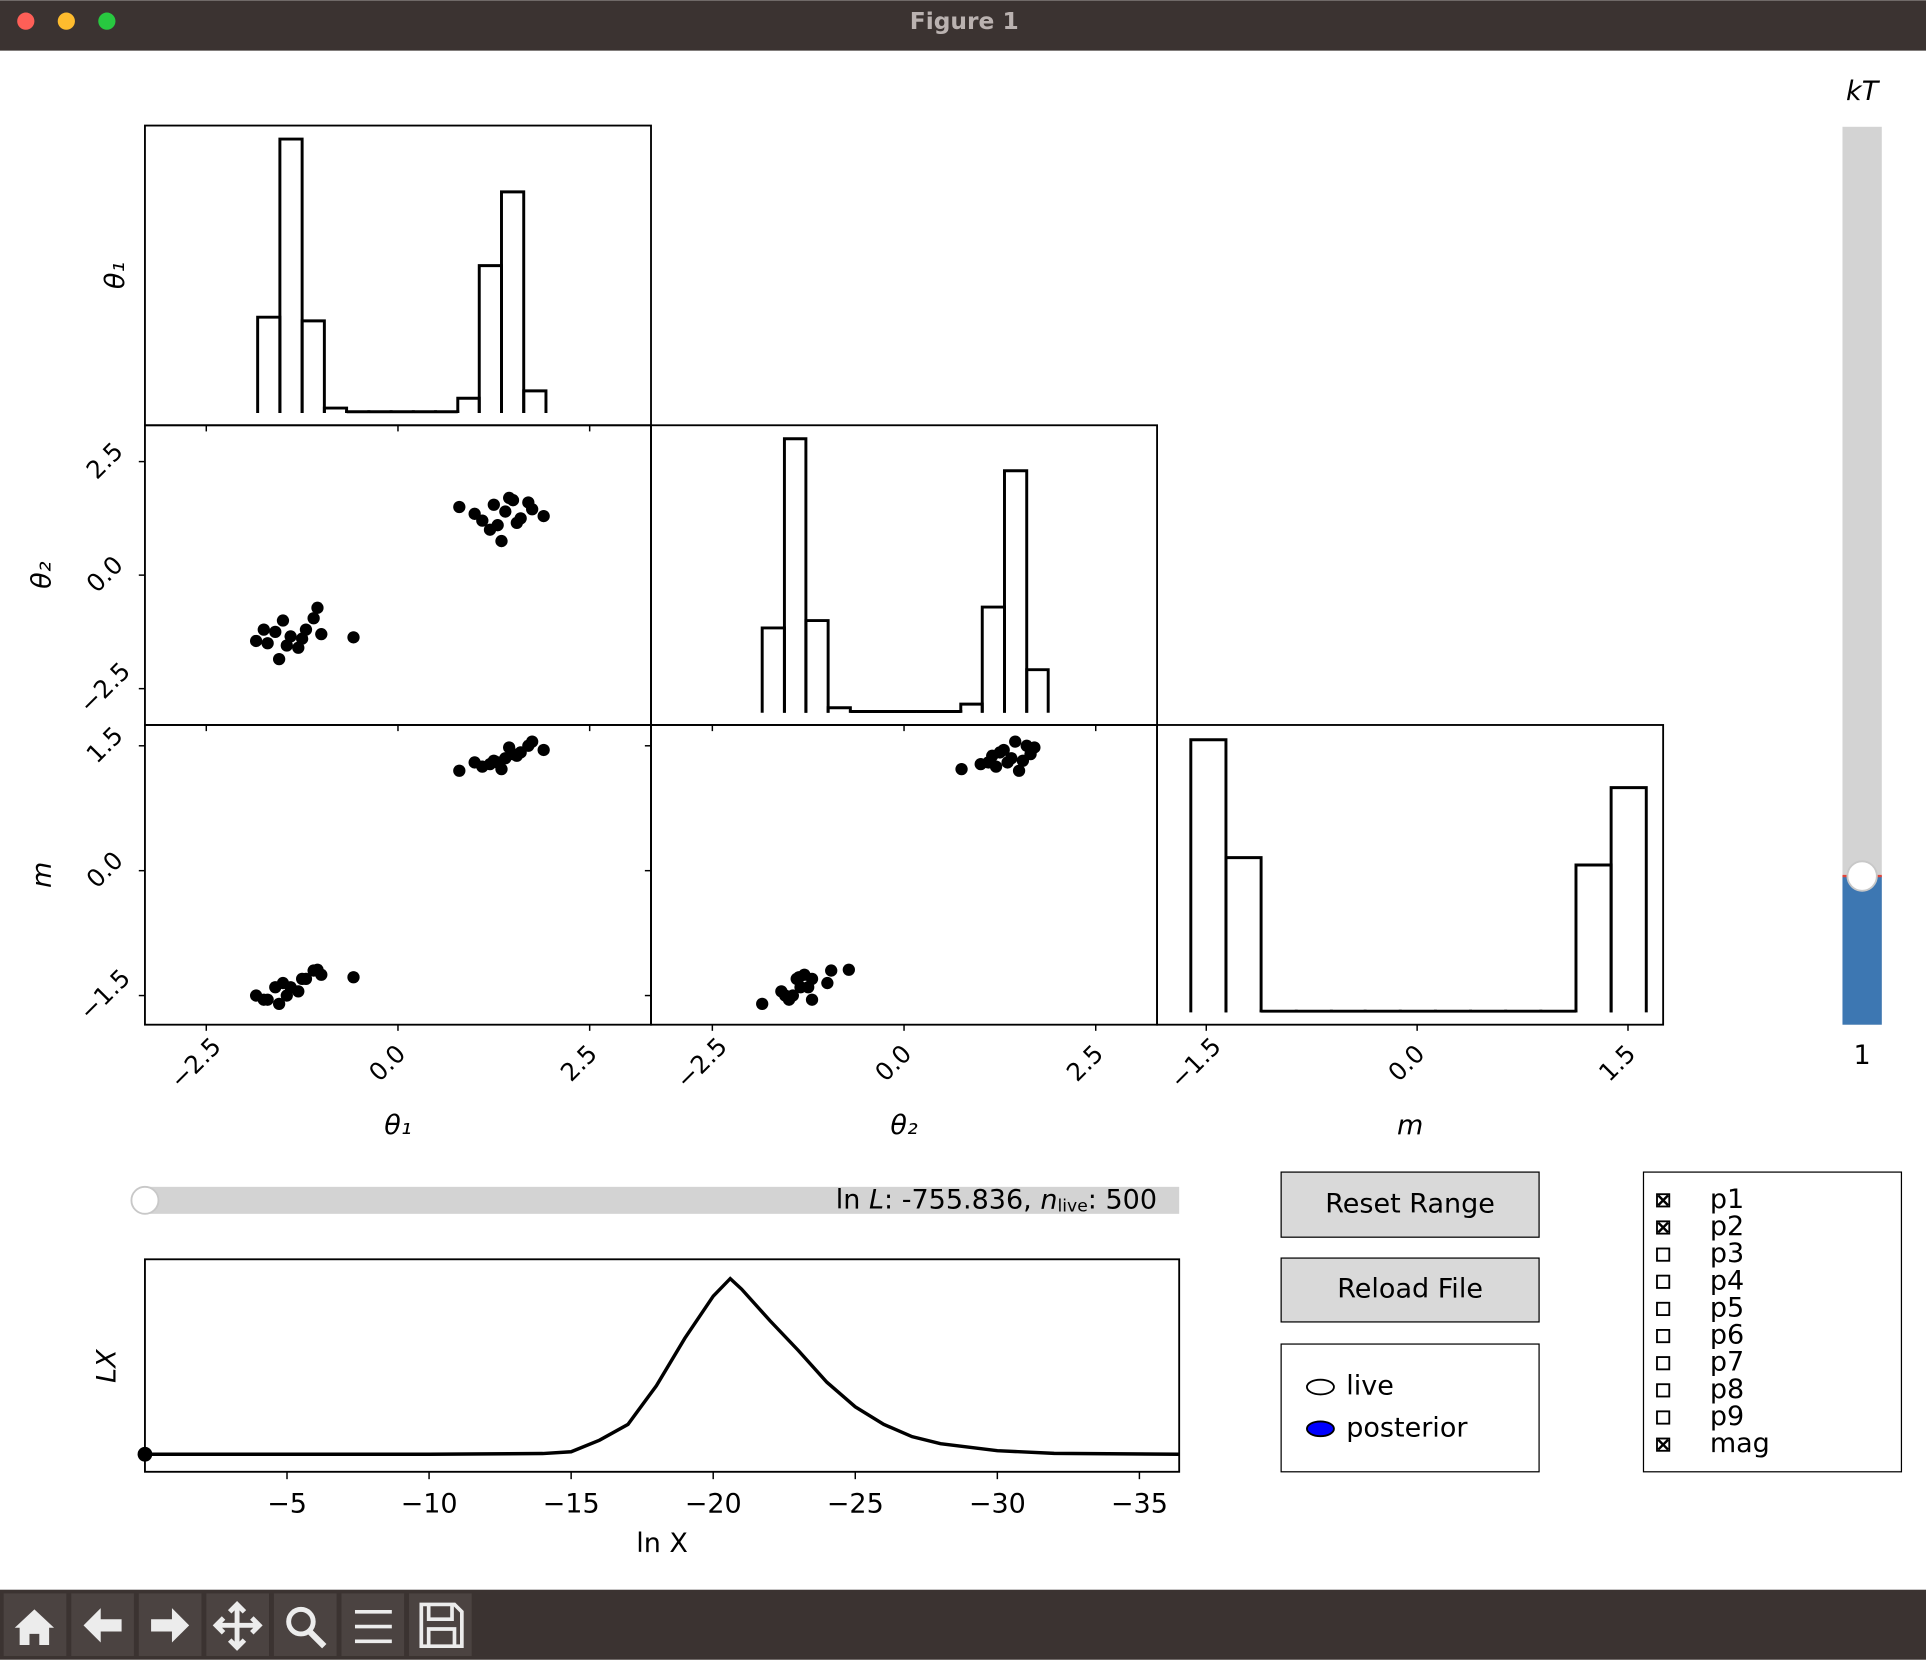 Image resolution: width=1926 pixels, height=1660 pixels. What do you see at coordinates (34, 1627) in the screenshot?
I see `home-icon` at bounding box center [34, 1627].